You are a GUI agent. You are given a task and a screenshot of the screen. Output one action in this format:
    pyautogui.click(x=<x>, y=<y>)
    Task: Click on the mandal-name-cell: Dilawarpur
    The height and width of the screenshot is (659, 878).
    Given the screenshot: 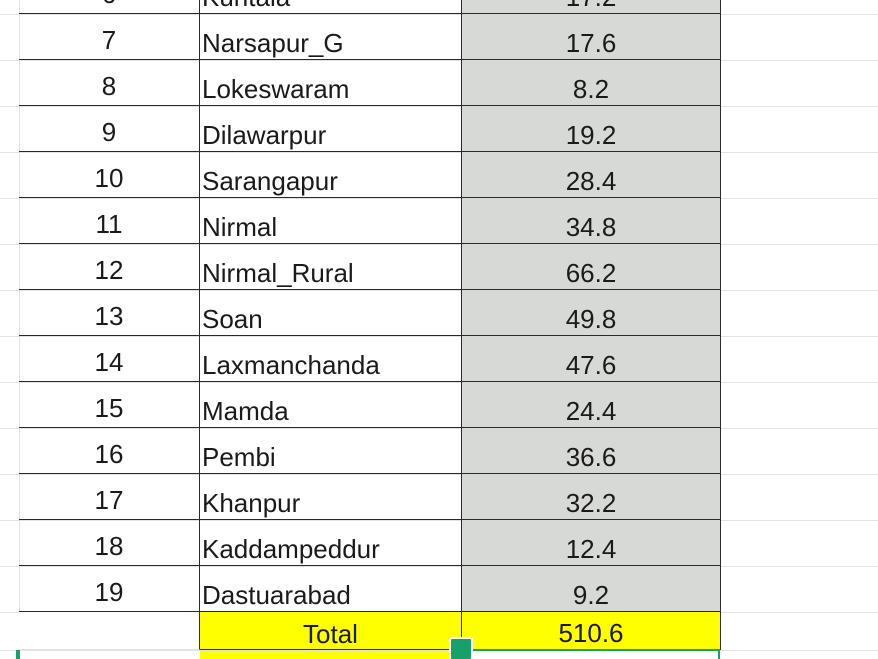 What is the action you would take?
    pyautogui.click(x=331, y=129)
    